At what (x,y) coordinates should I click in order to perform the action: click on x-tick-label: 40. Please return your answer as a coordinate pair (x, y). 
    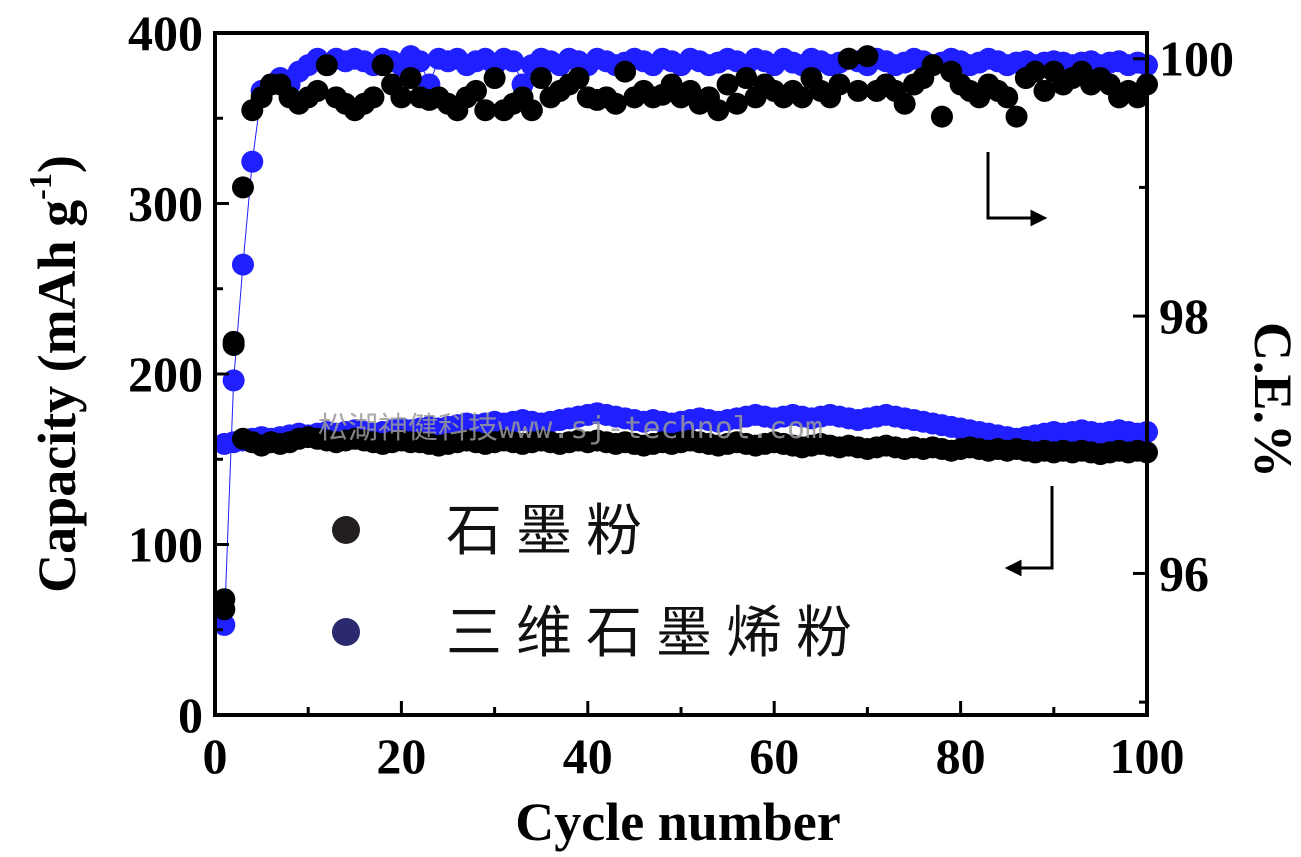
    Looking at the image, I should click on (588, 756).